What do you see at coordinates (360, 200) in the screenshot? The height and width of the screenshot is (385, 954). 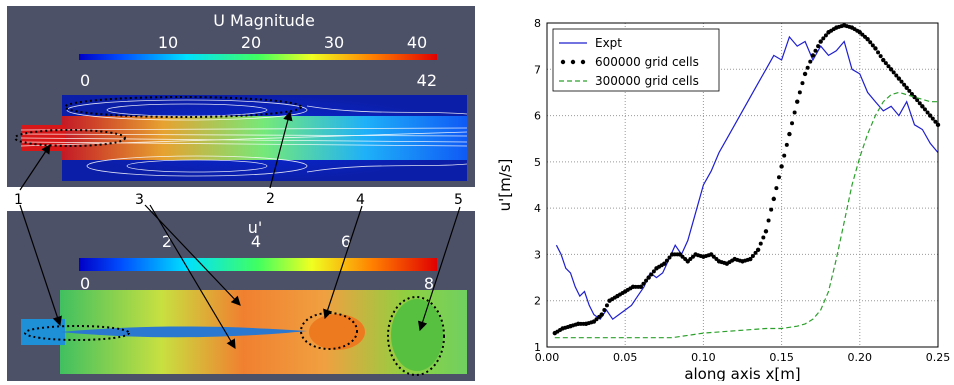 I see `callout-4: 4` at bounding box center [360, 200].